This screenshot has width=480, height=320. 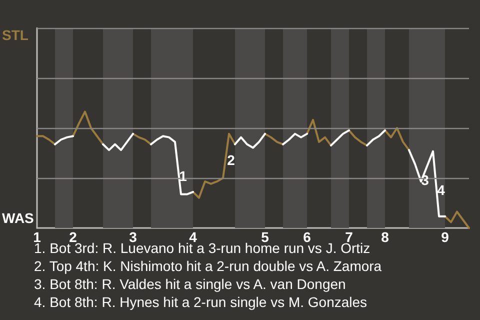 What do you see at coordinates (307, 237) in the screenshot?
I see `x-tick-label: 6` at bounding box center [307, 237].